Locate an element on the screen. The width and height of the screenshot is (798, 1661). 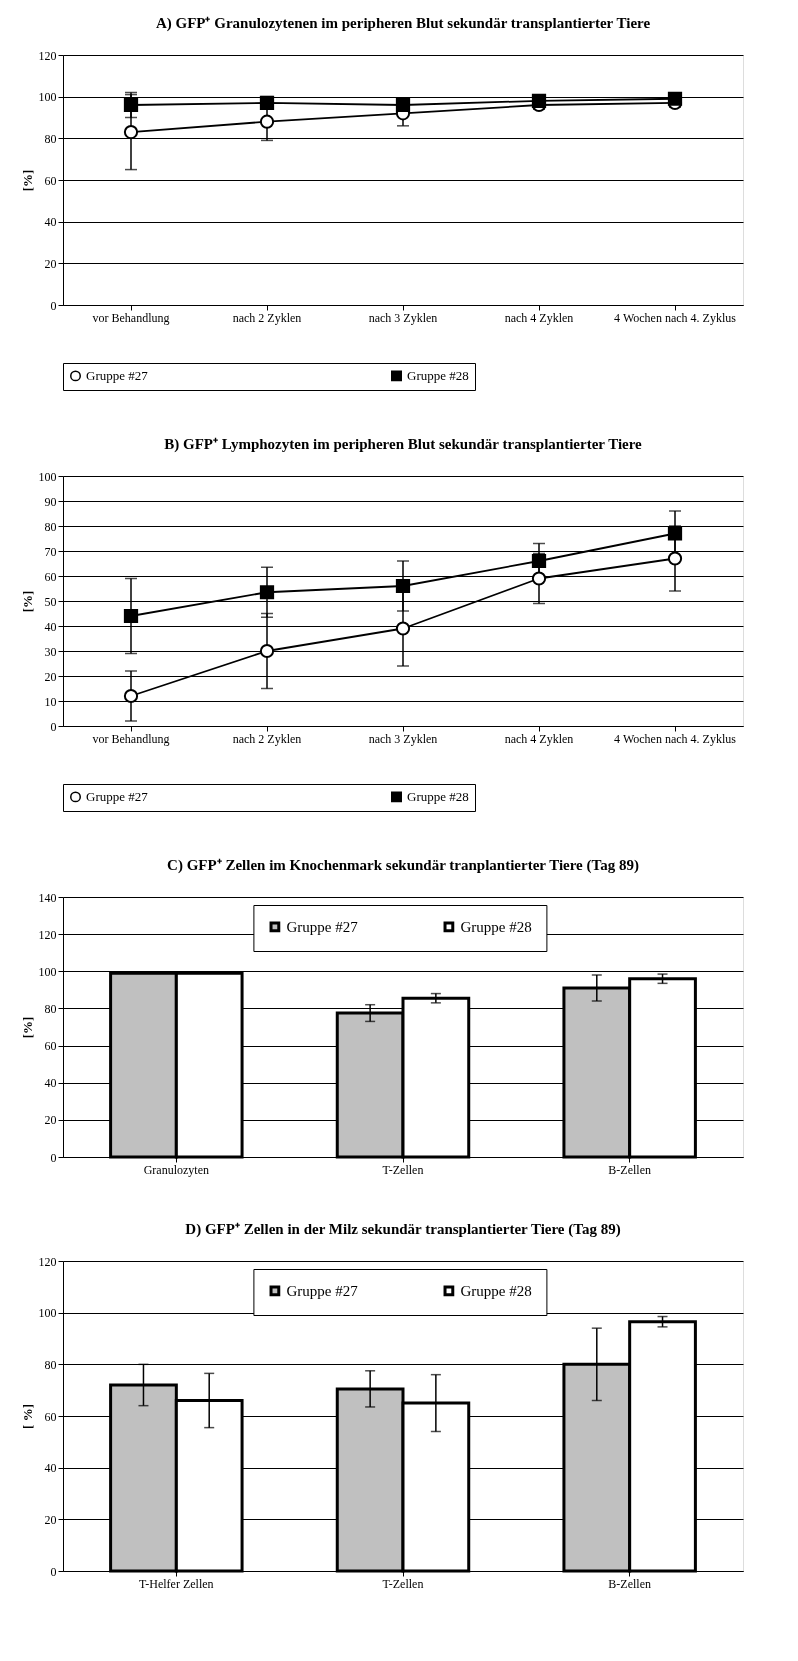
y-tick-label: 70 is located at coordinates (50, 551).